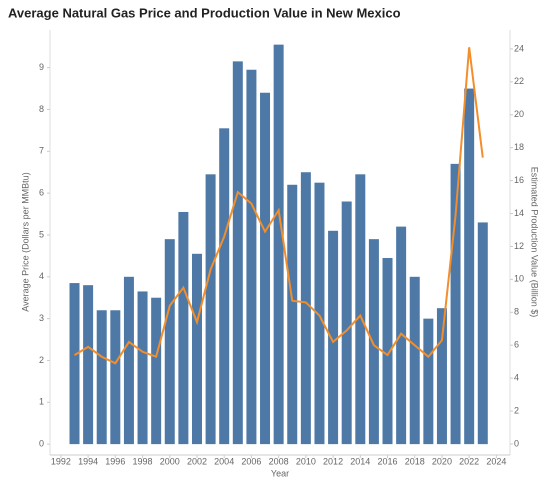 This screenshot has width=542, height=482. Describe the element at coordinates (516, 378) in the screenshot. I see `y2-tick-label: 4` at that location.